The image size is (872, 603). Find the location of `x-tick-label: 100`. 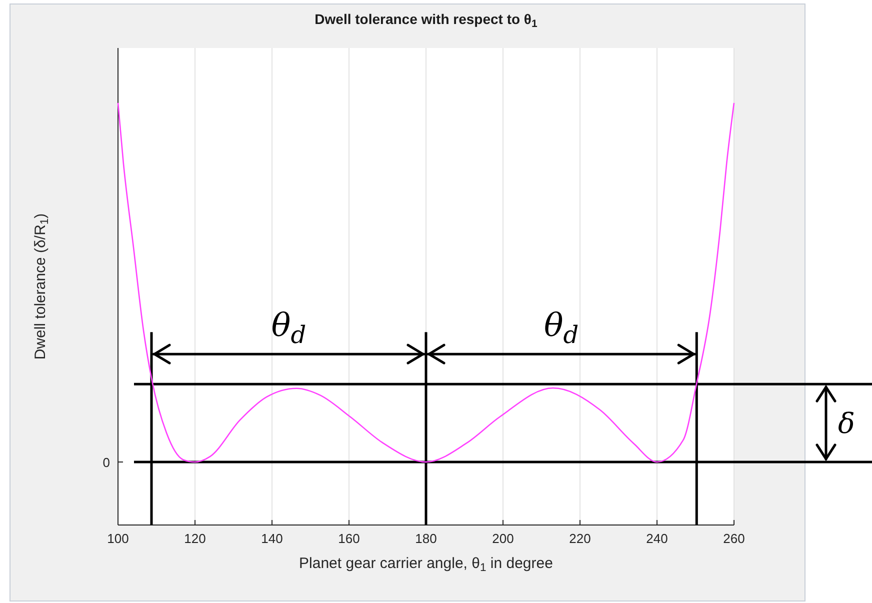

x-tick-label: 100 is located at coordinates (118, 538).